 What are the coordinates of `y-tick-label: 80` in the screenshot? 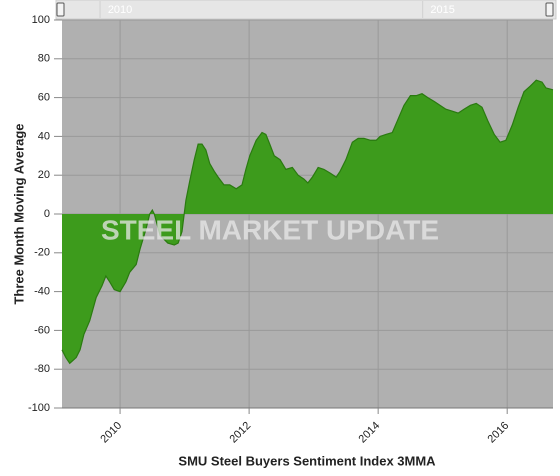 It's located at (44, 59).